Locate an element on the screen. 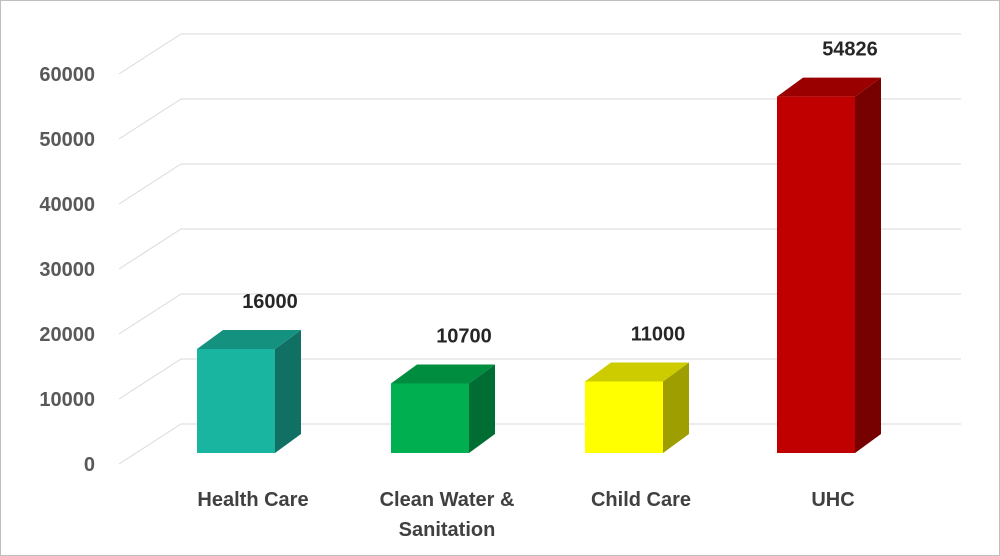 The width and height of the screenshot is (1000, 556). x-tick-label: Clean Water & is located at coordinates (447, 500).